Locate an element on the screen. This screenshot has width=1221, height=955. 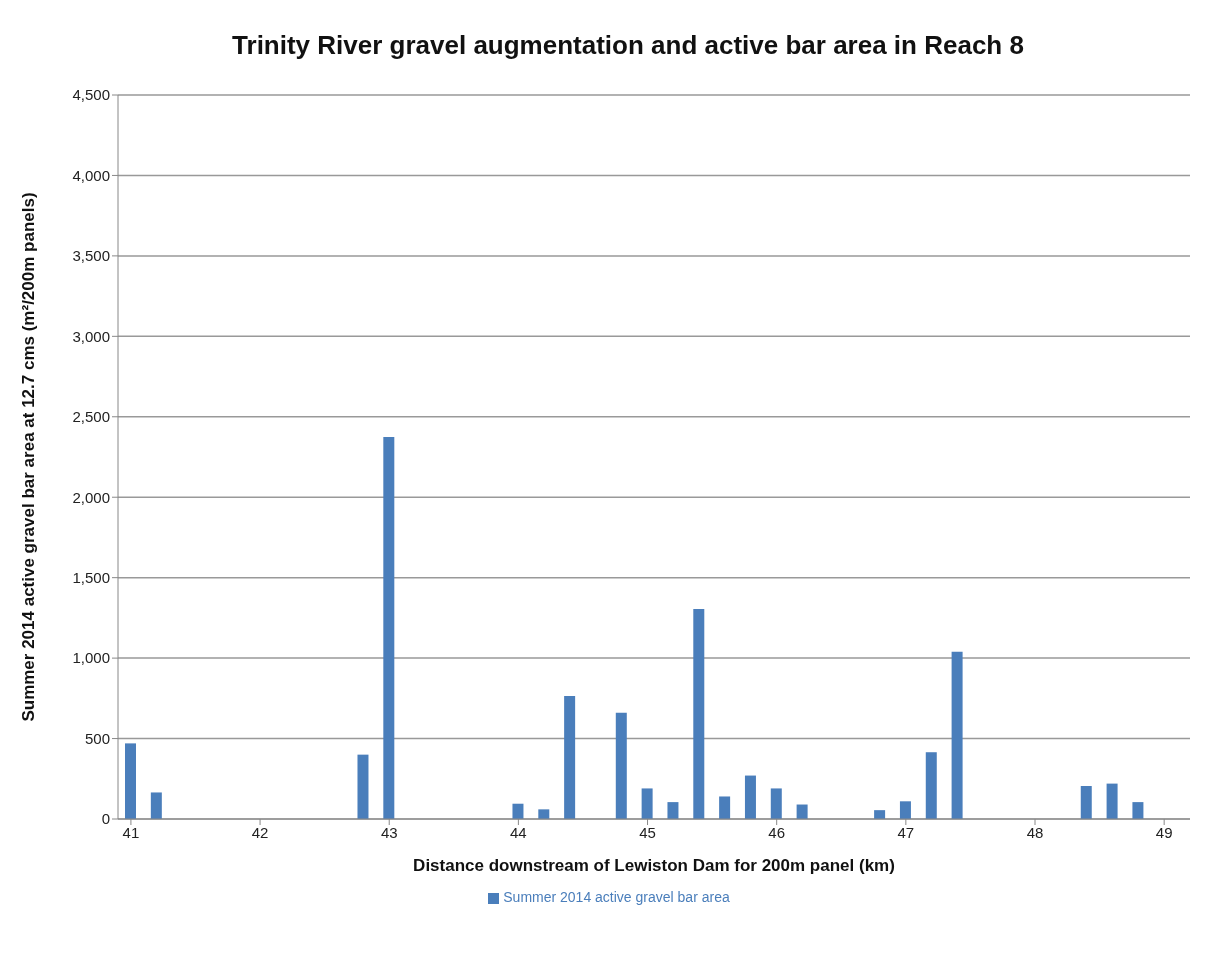
x-tick-label: 49 is located at coordinates (1164, 832).